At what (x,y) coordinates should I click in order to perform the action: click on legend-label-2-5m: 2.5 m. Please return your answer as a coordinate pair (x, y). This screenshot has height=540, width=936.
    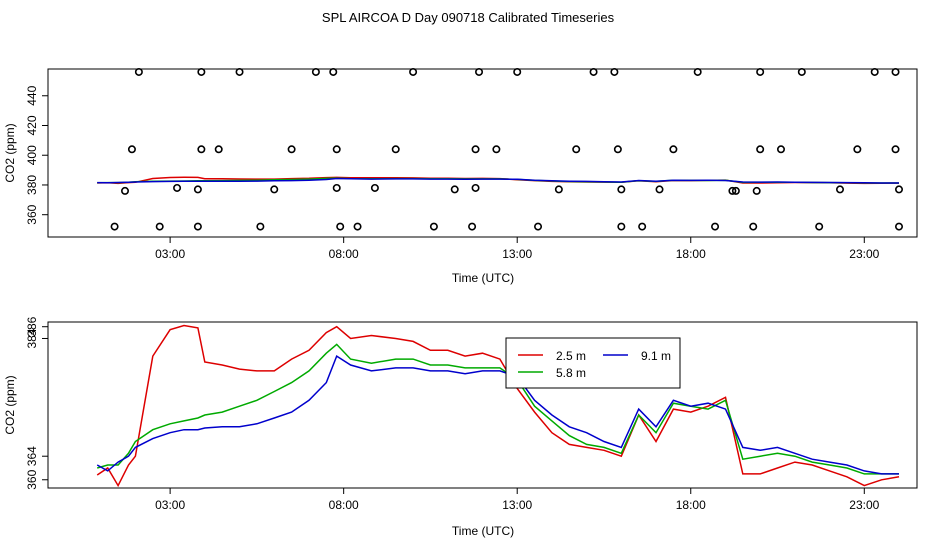
    Looking at the image, I should click on (571, 356).